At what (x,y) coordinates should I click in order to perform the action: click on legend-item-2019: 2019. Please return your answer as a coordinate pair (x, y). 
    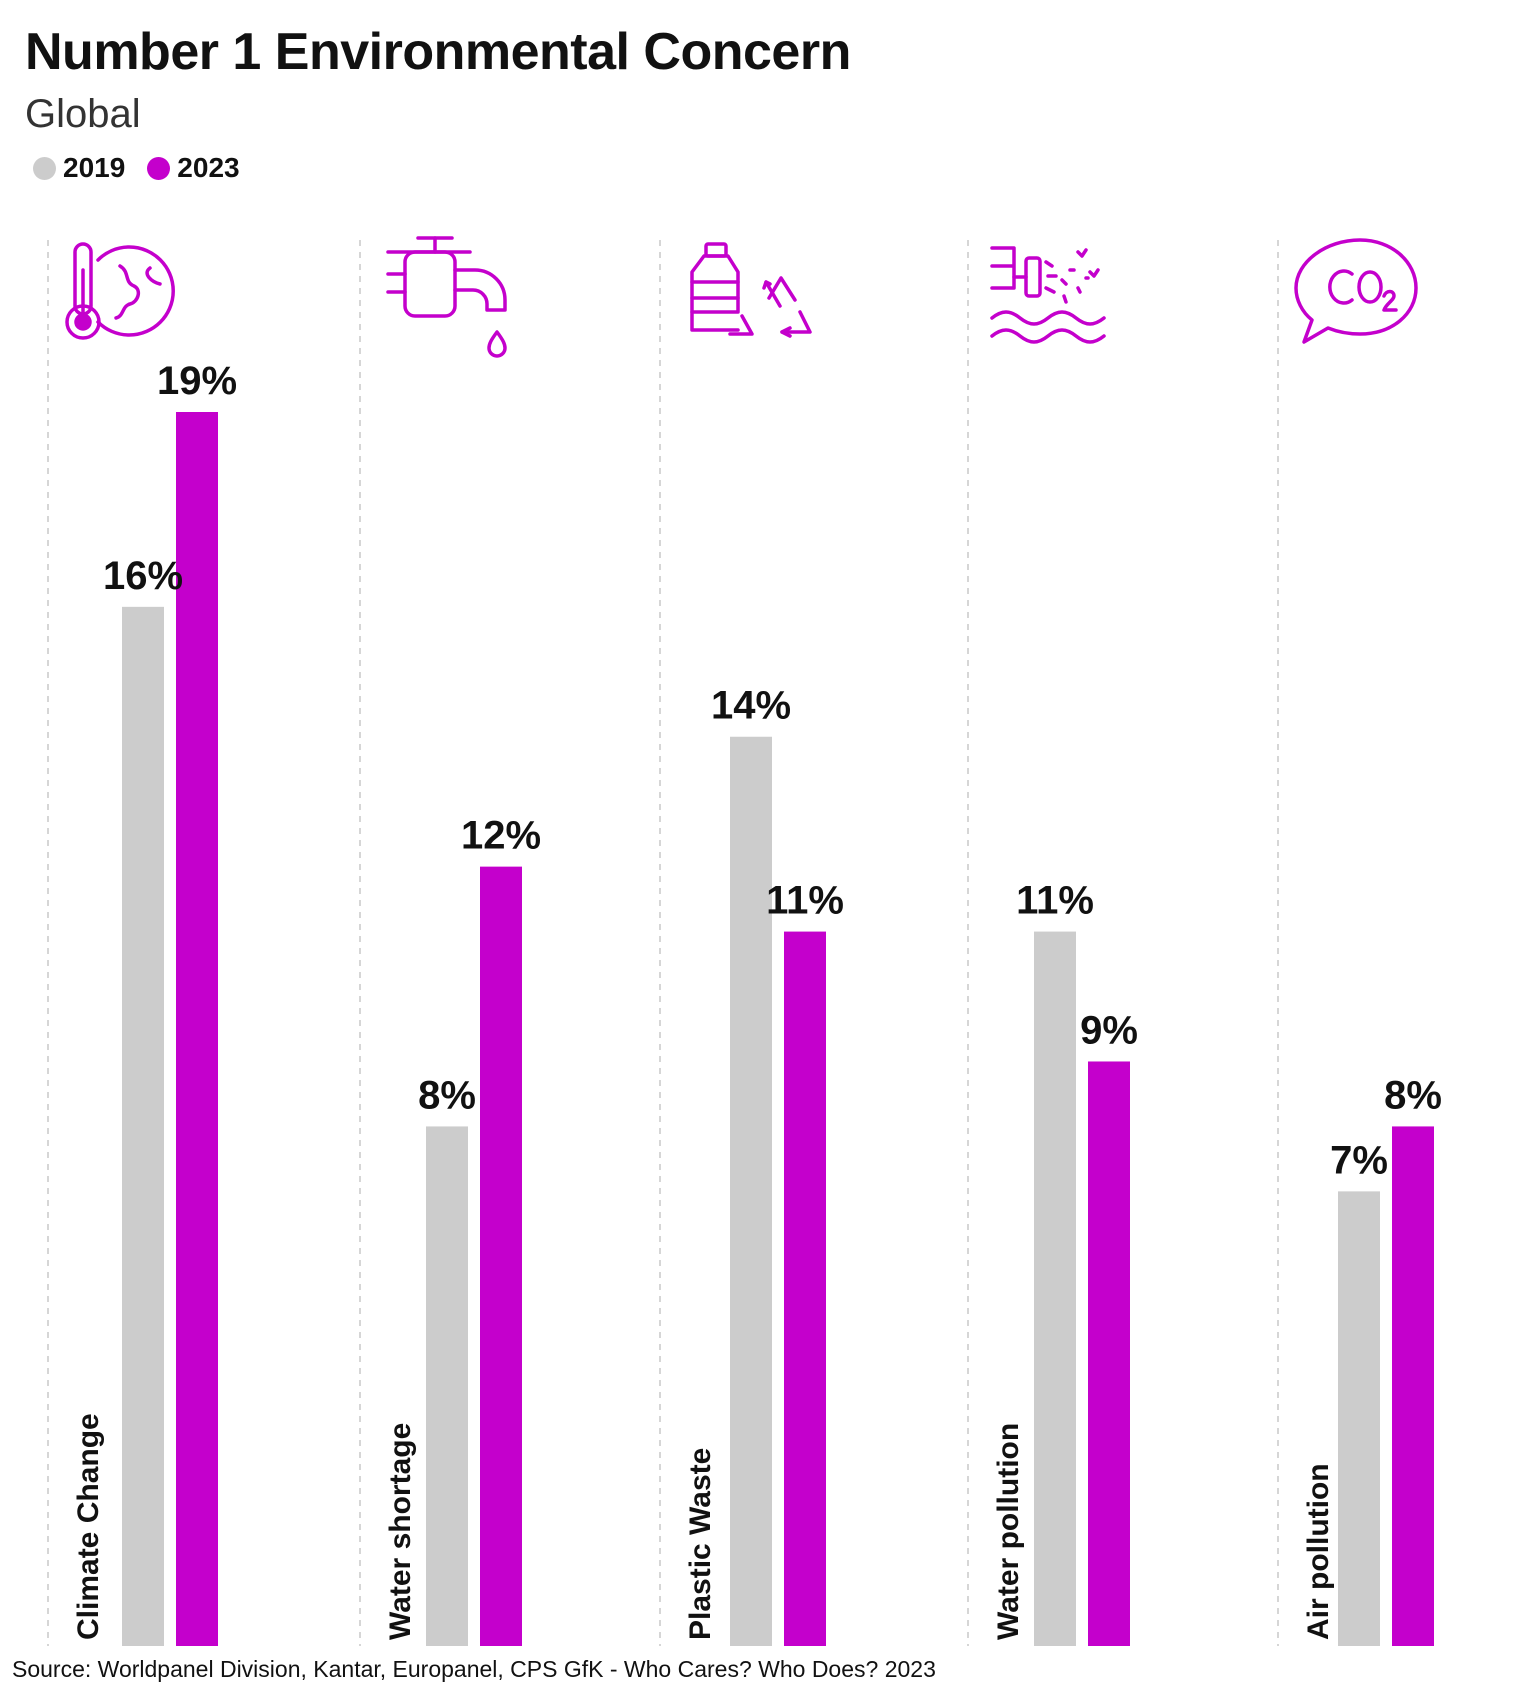
    Looking at the image, I should click on (79, 168).